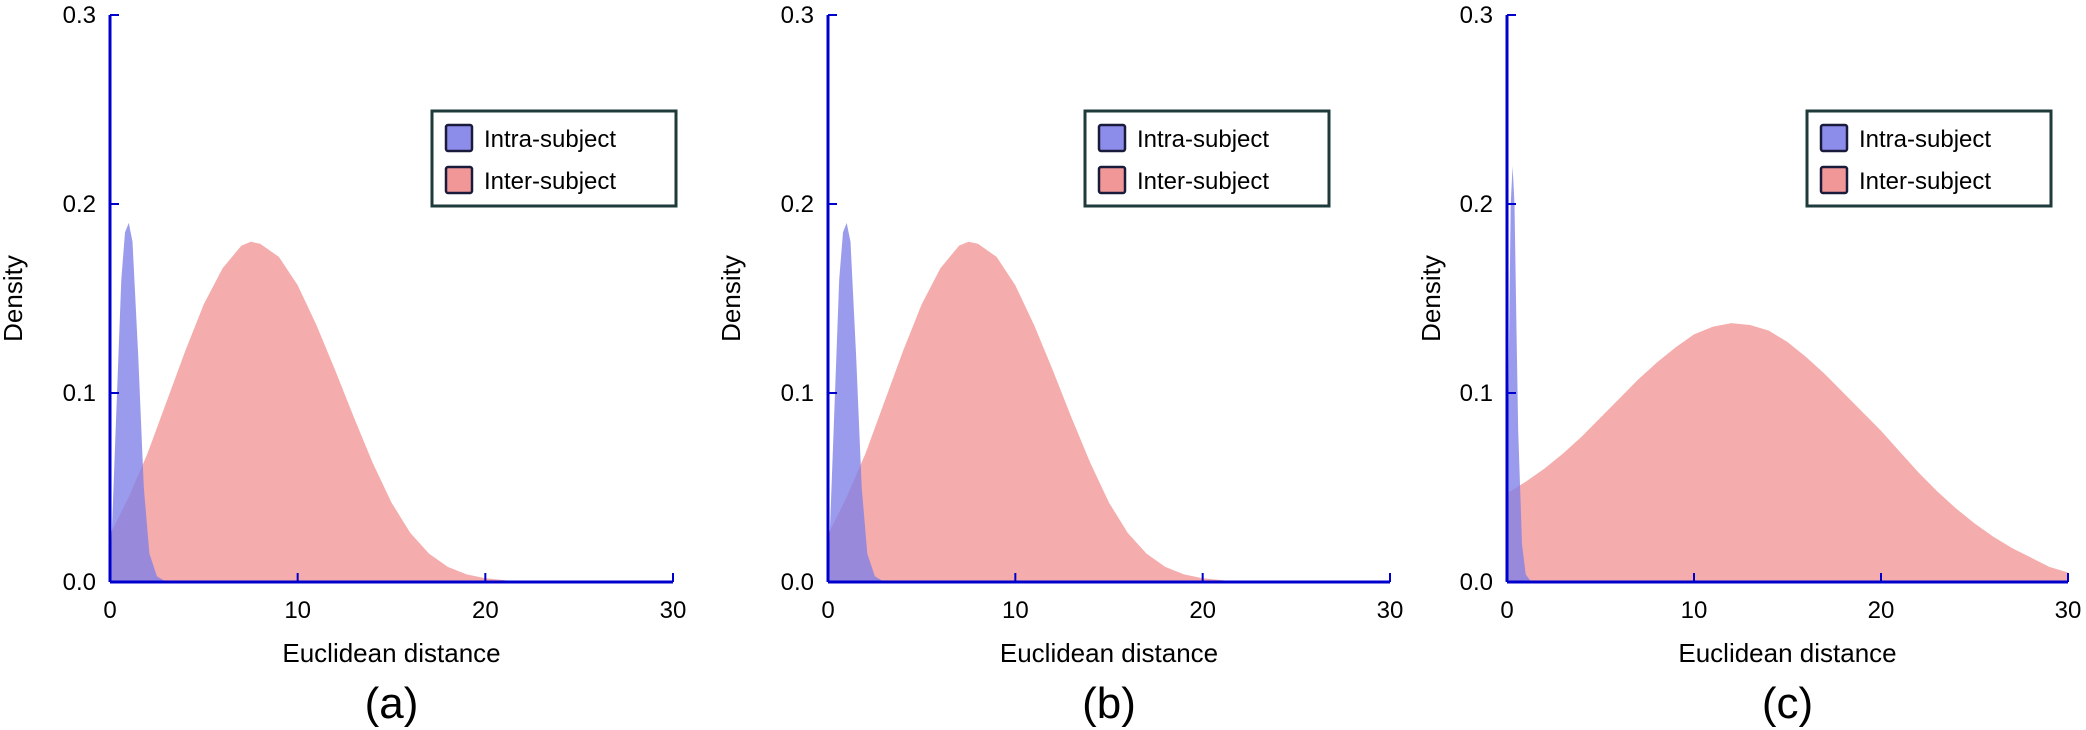  Describe the element at coordinates (1787, 703) in the screenshot. I see `panel-label: (c)` at that location.